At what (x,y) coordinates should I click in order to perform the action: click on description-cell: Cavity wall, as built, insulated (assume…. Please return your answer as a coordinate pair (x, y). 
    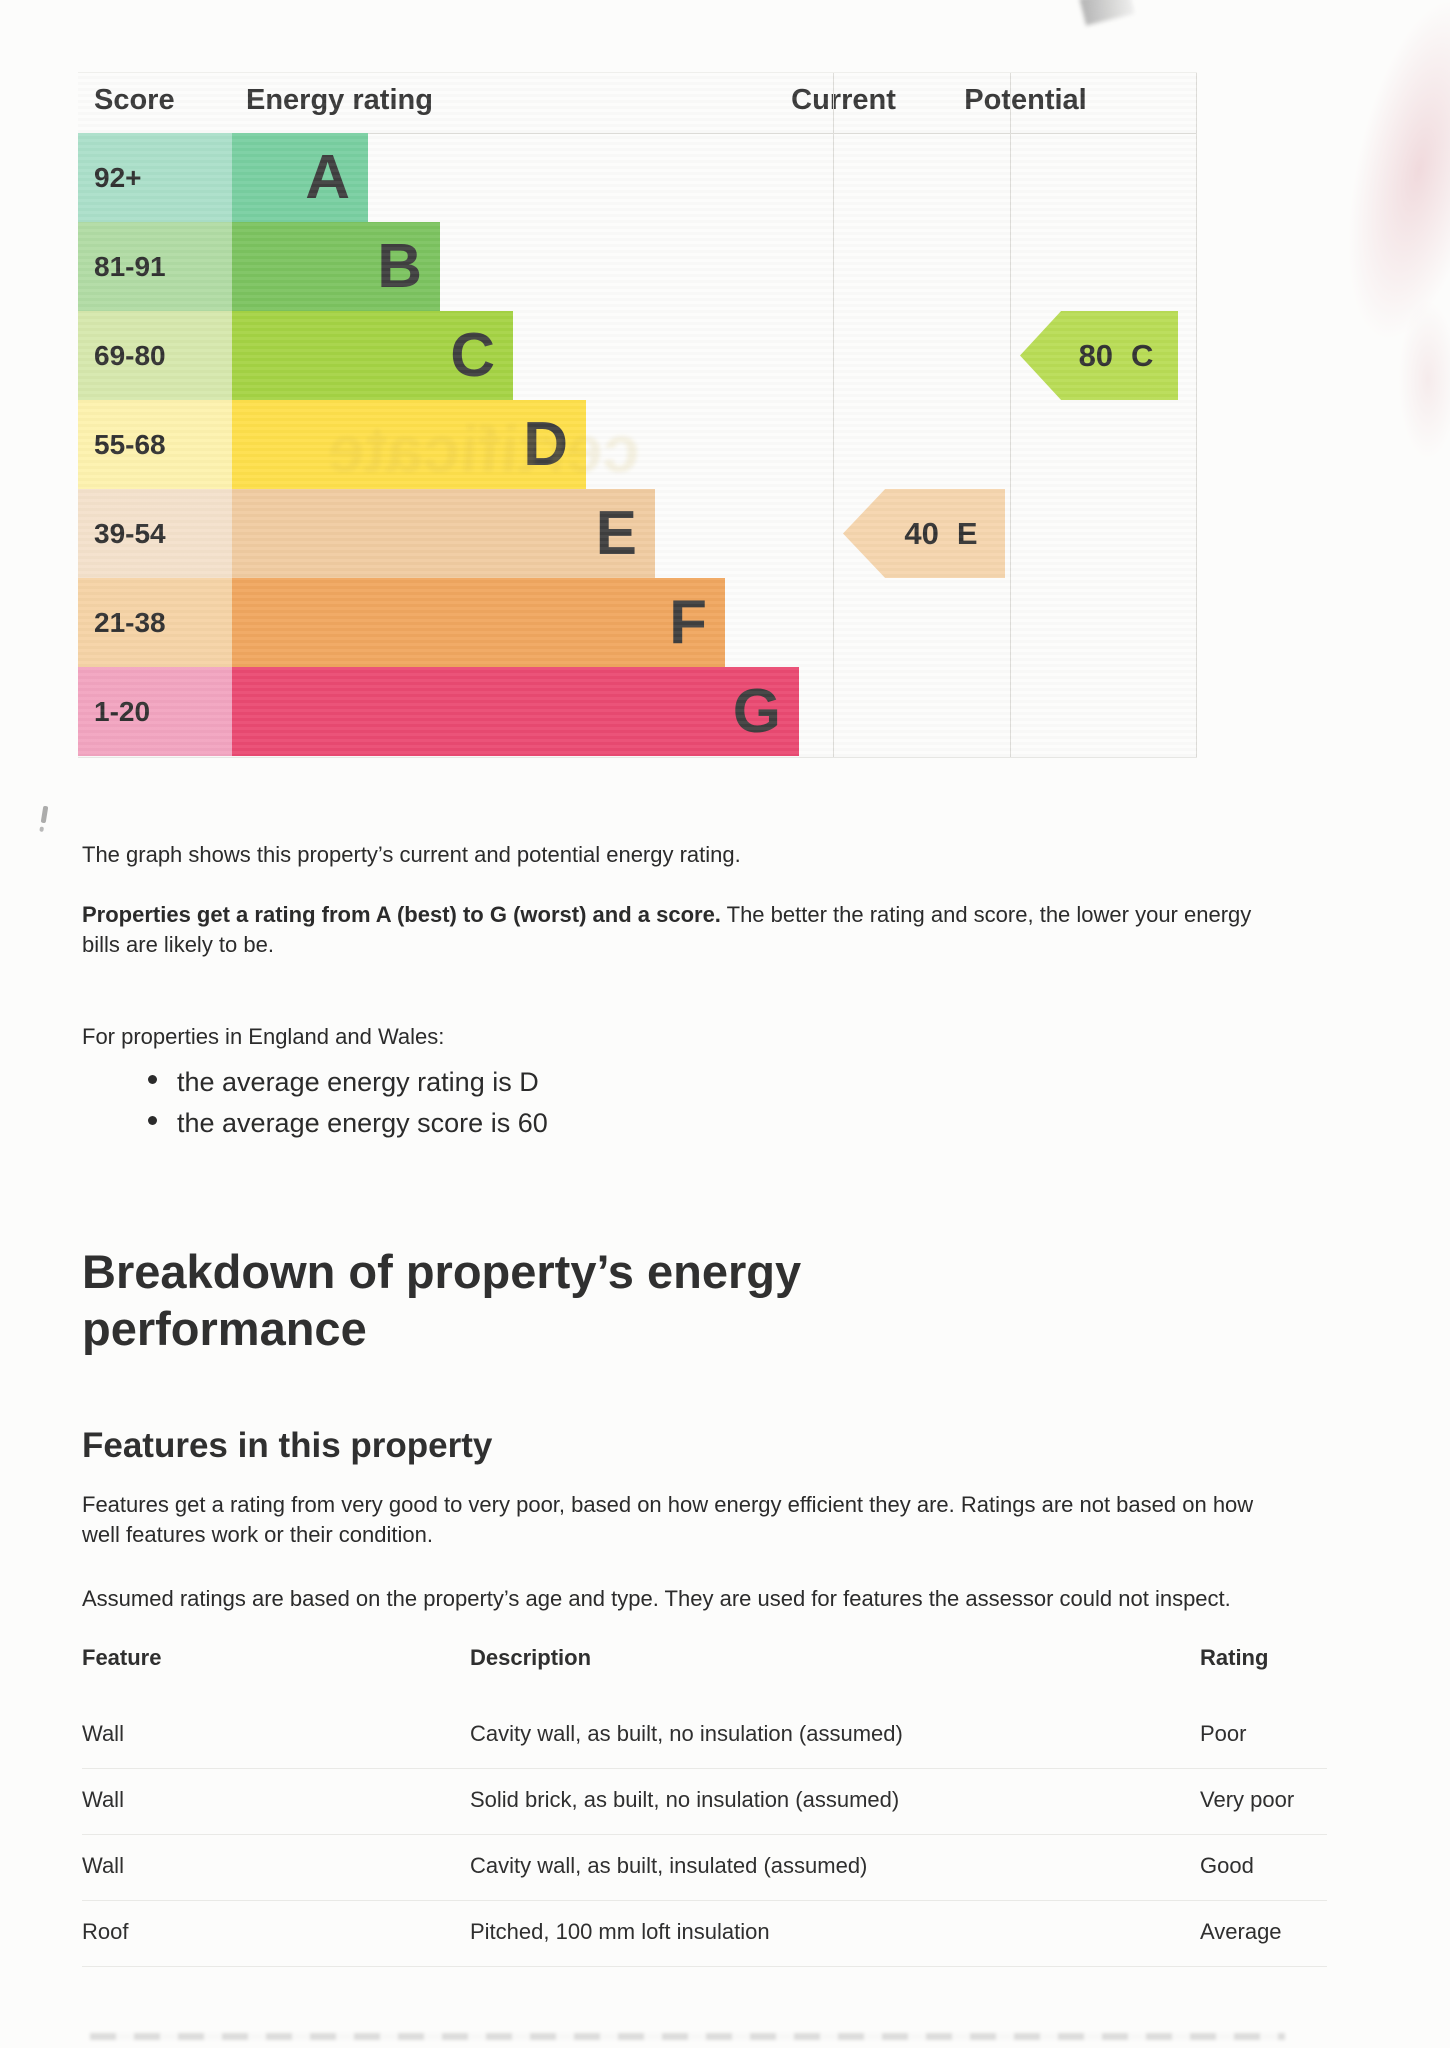
    Looking at the image, I should click on (669, 1865).